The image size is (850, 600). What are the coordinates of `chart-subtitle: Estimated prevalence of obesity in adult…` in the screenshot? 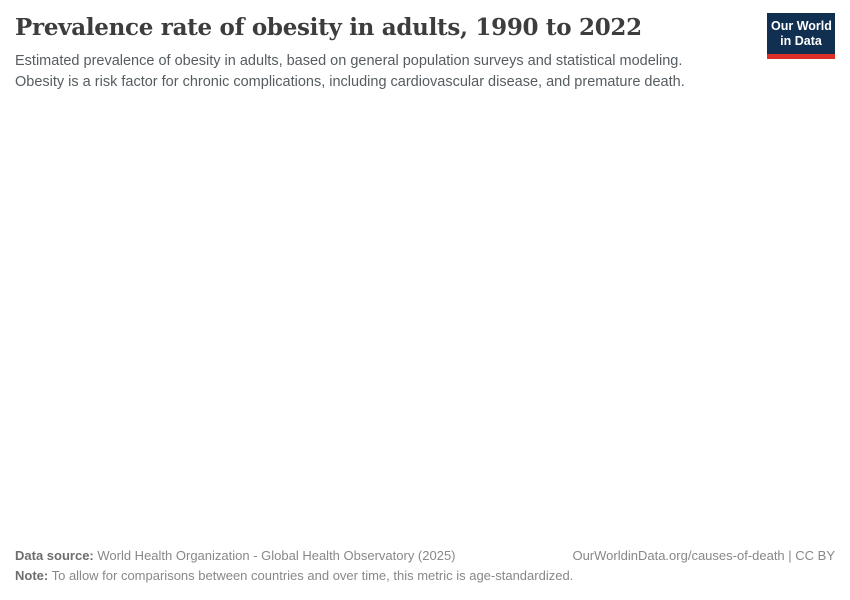 It's located at (425, 72).